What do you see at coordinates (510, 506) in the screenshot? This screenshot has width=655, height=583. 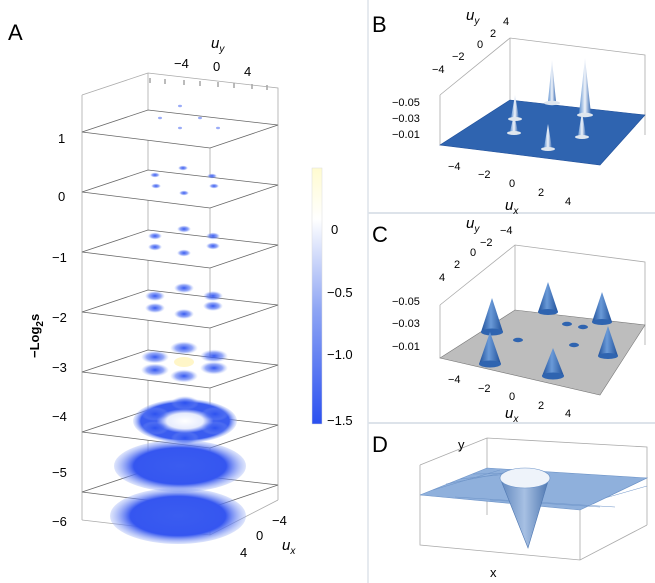 I see `panel-d: D y x` at bounding box center [510, 506].